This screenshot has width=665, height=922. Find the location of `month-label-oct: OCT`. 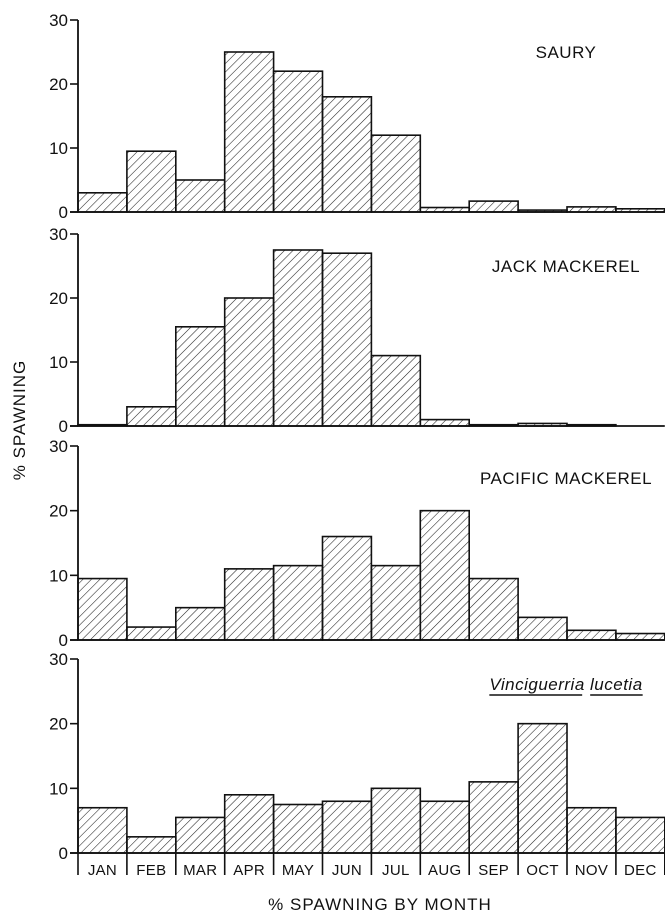

month-label-oct: OCT is located at coordinates (542, 870).